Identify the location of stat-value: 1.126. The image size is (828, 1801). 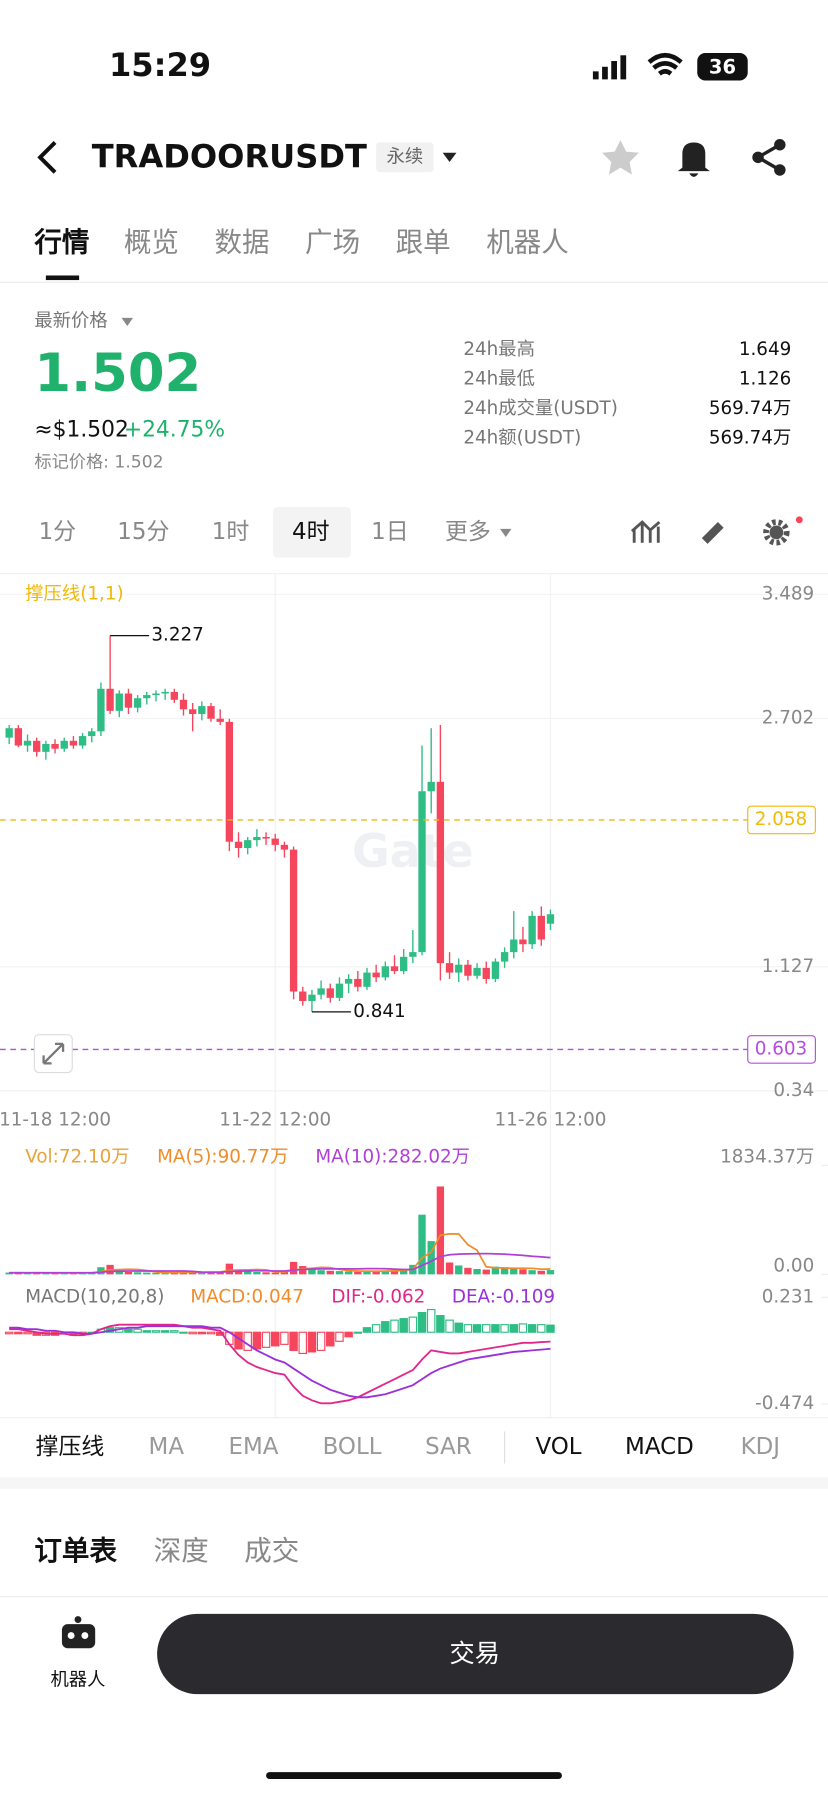
(765, 379).